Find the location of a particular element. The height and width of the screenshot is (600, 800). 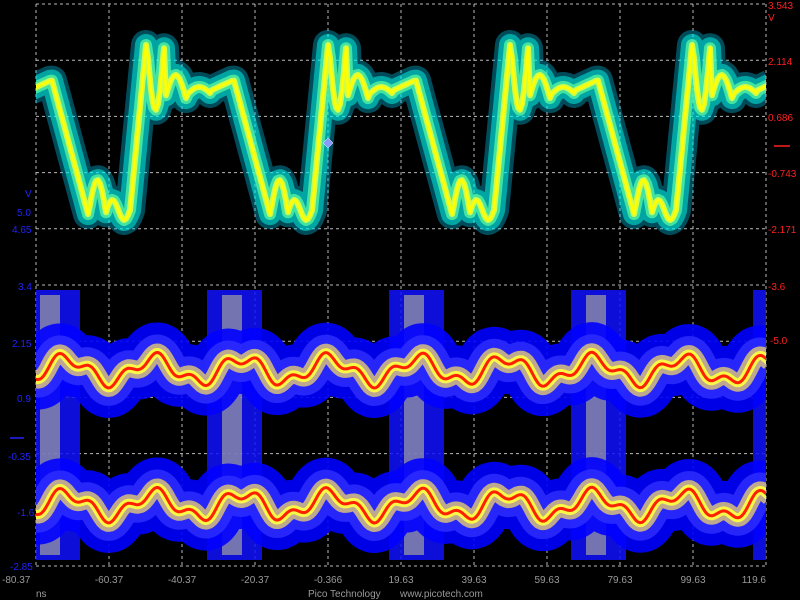

right-axis-tick: 3.543 is located at coordinates (780, 6).